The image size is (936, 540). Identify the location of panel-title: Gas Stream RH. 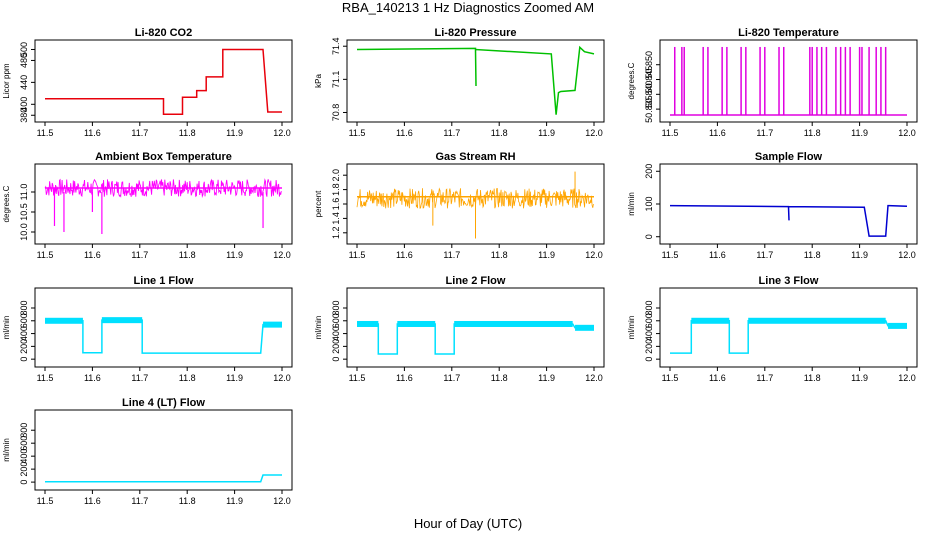
(475, 157).